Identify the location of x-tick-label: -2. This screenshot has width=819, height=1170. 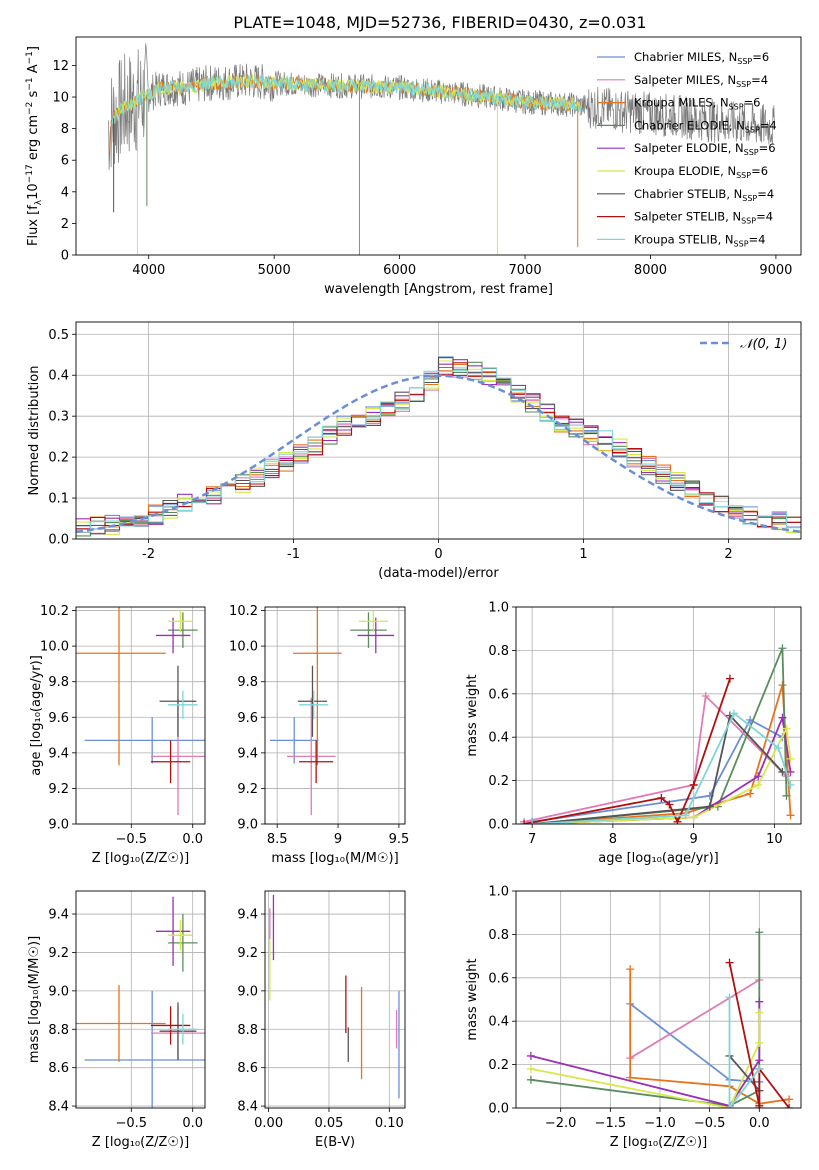
(148, 554).